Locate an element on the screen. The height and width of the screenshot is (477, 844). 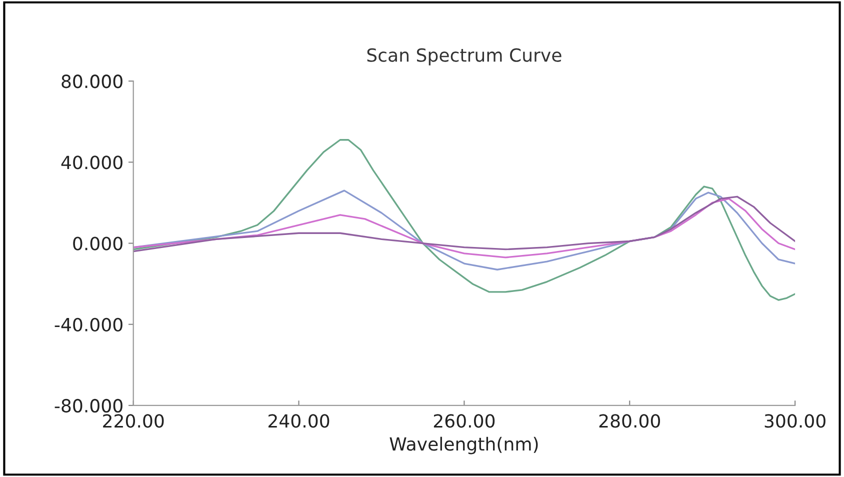
line-series is located at coordinates (464, 230).